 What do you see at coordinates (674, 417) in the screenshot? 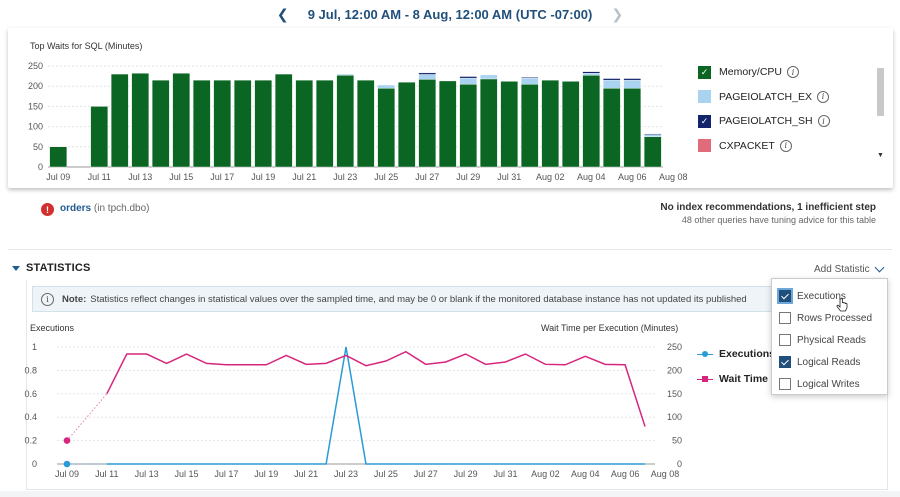
I see `y-right-tick-label: 100` at bounding box center [674, 417].